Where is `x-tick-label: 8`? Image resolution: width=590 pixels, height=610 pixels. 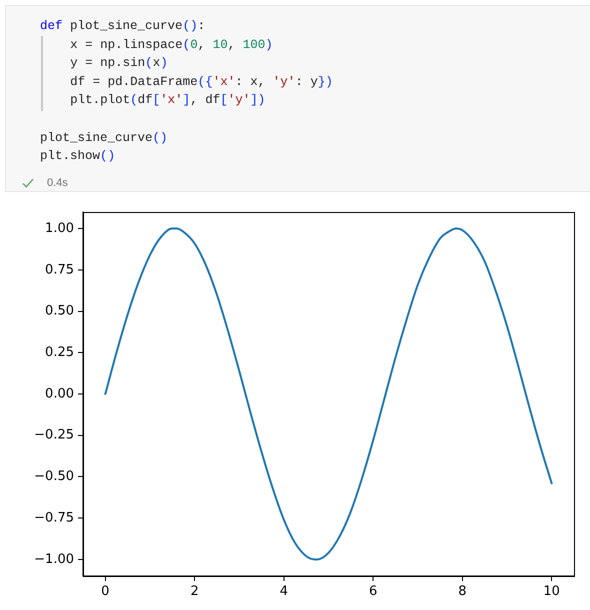 x-tick-label: 8 is located at coordinates (462, 592).